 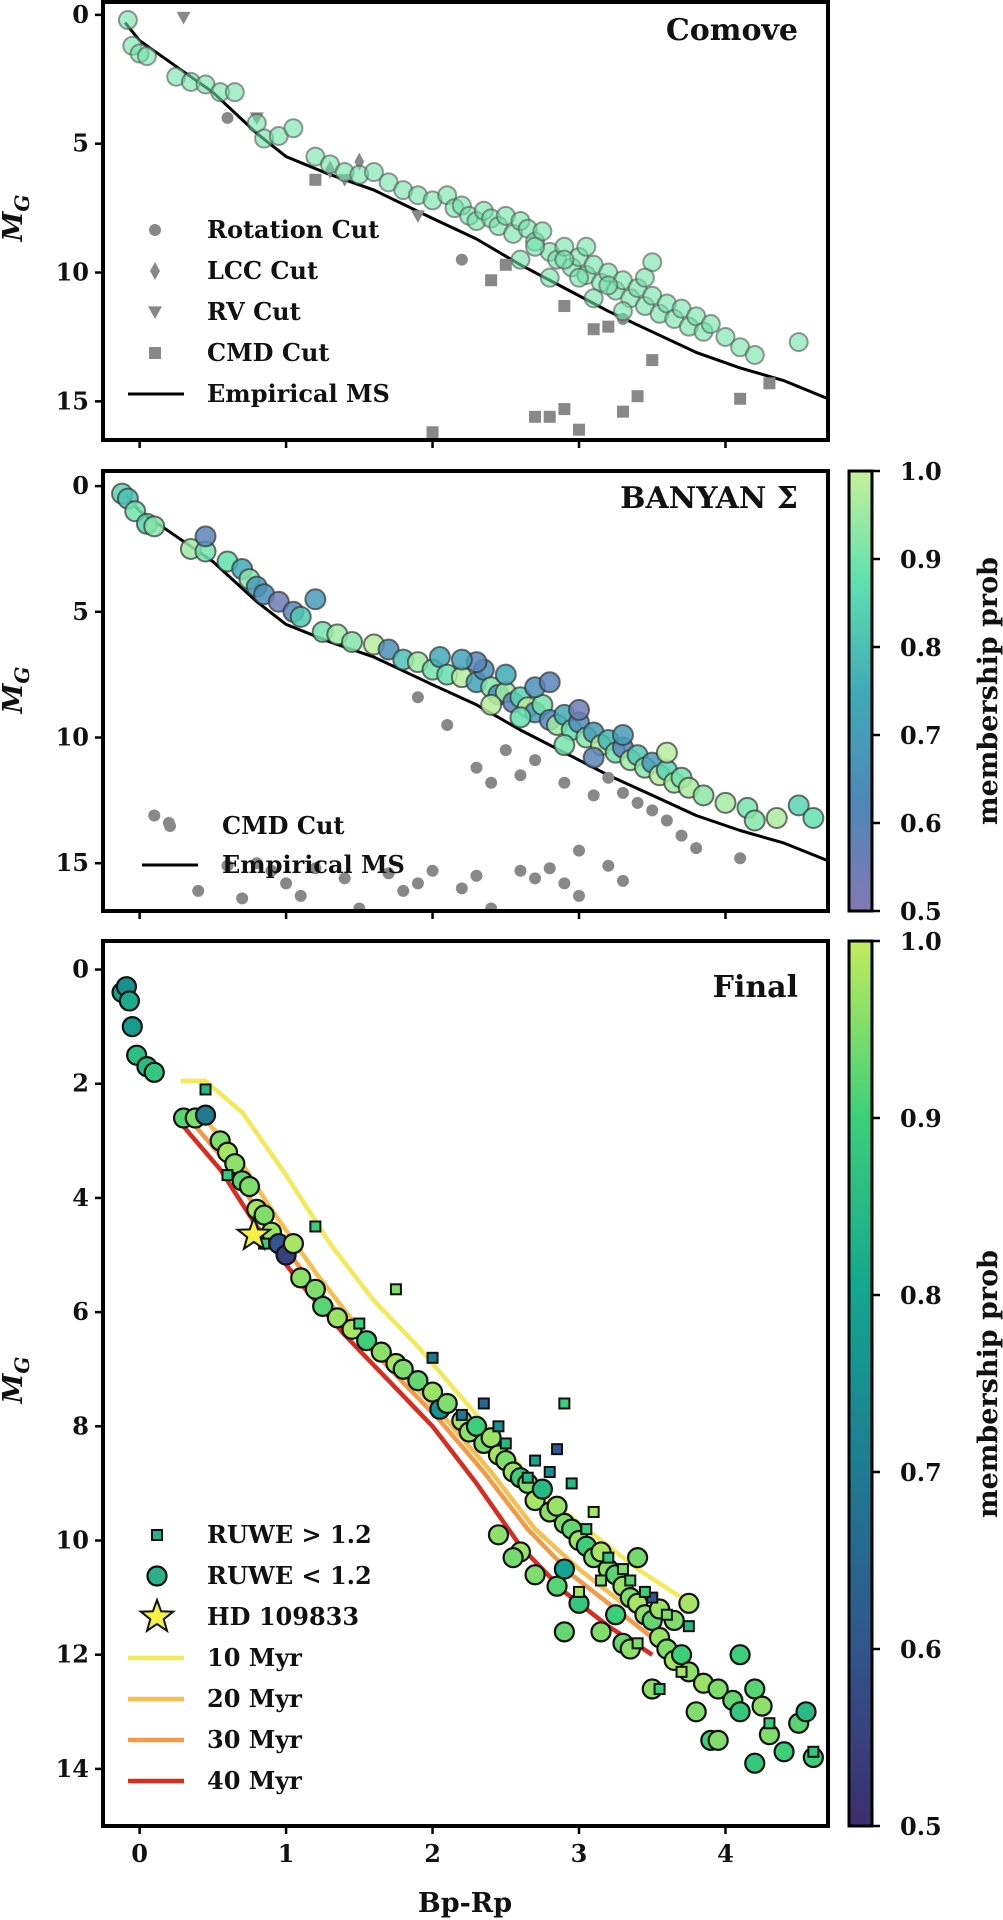 What do you see at coordinates (921, 559) in the screenshot?
I see `colorbar-tick-label: 0.9` at bounding box center [921, 559].